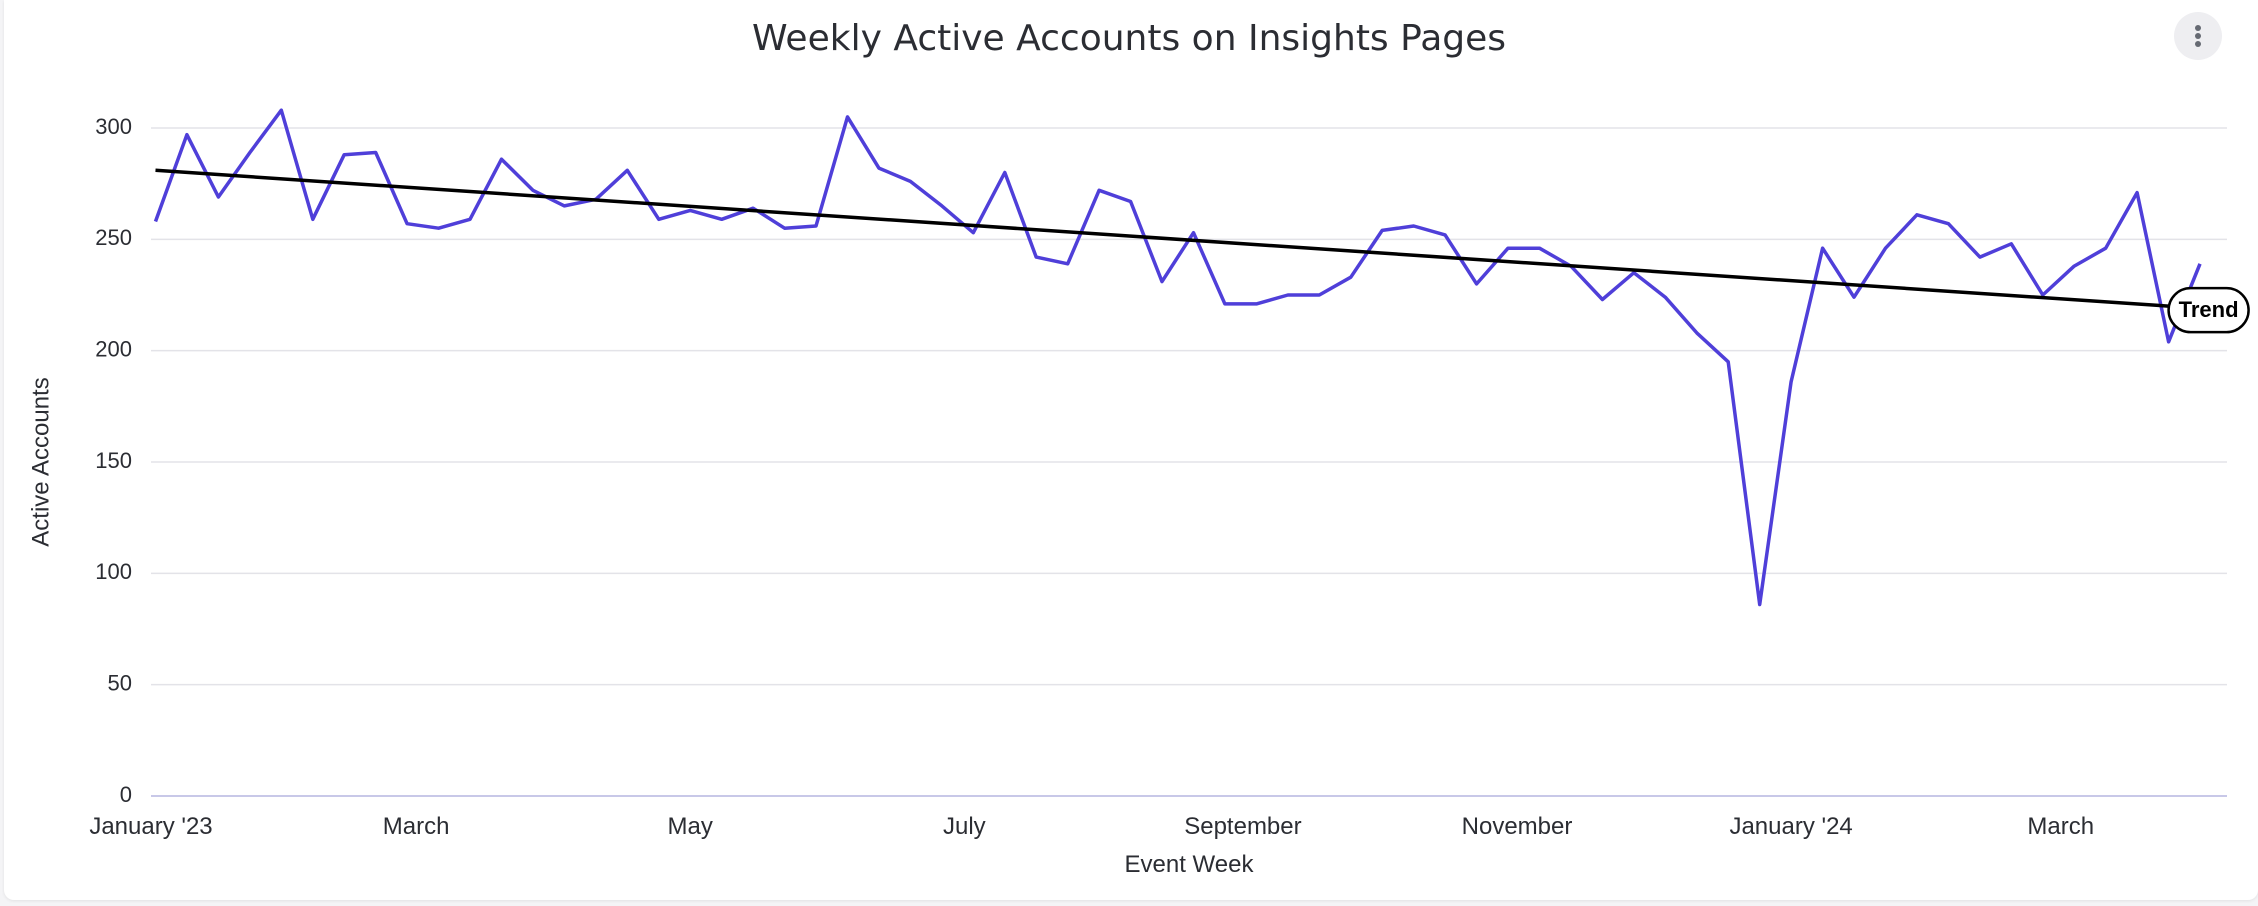 The image size is (2258, 906). Describe the element at coordinates (1517, 826) in the screenshot. I see `x-tick-label: November` at that location.